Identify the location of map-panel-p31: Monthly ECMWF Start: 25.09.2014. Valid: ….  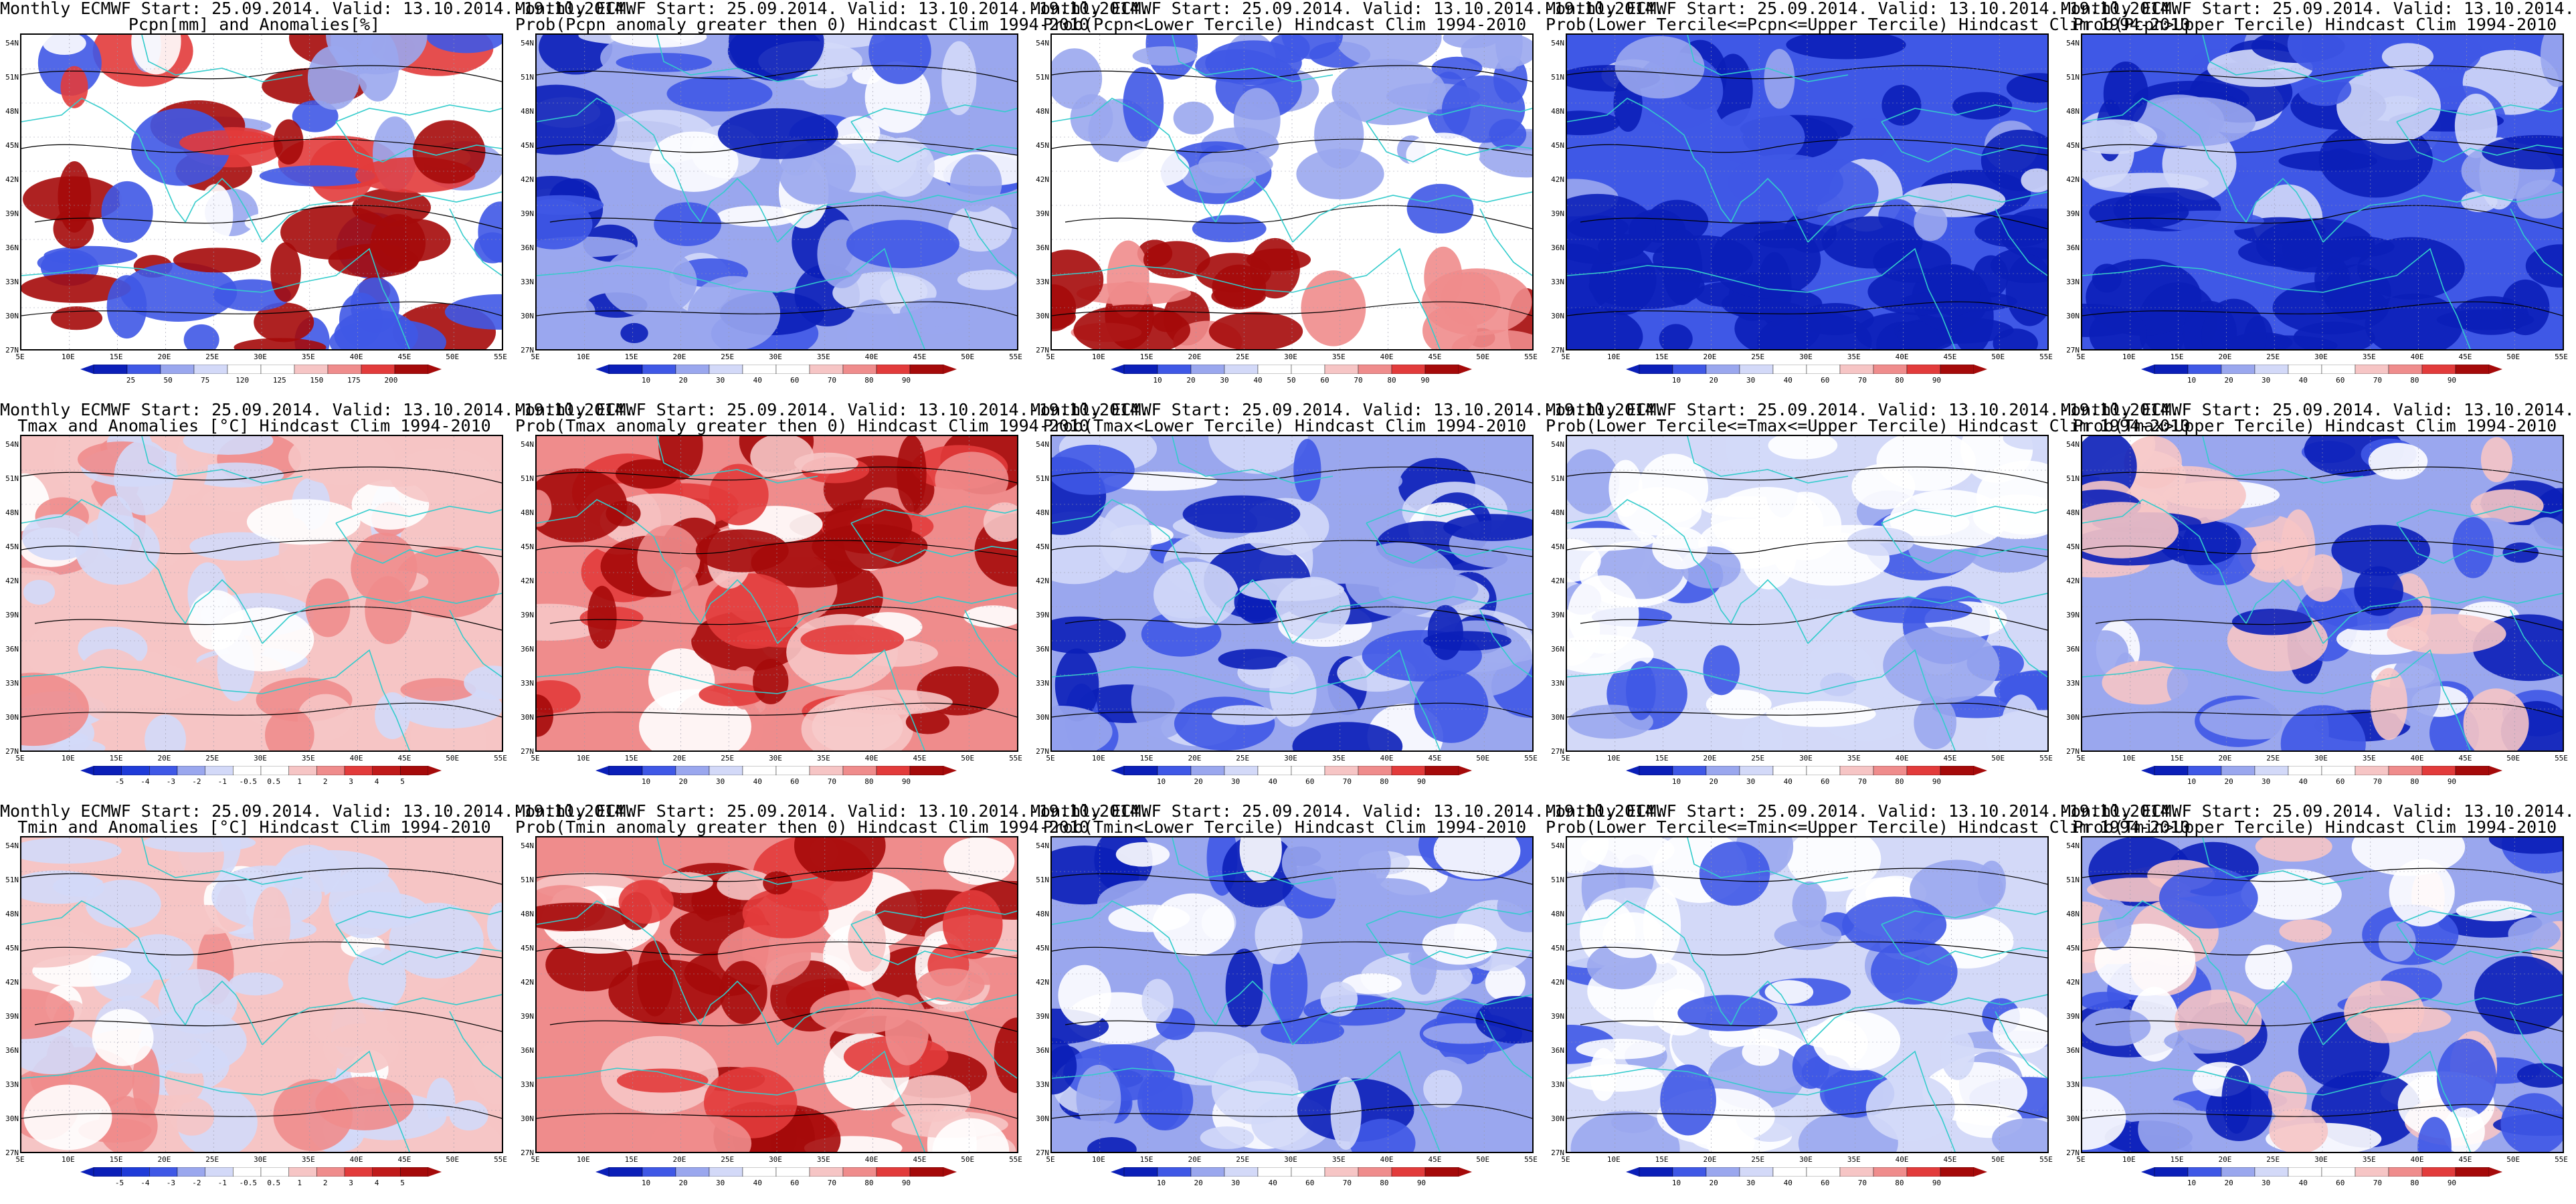
(317, 1003).